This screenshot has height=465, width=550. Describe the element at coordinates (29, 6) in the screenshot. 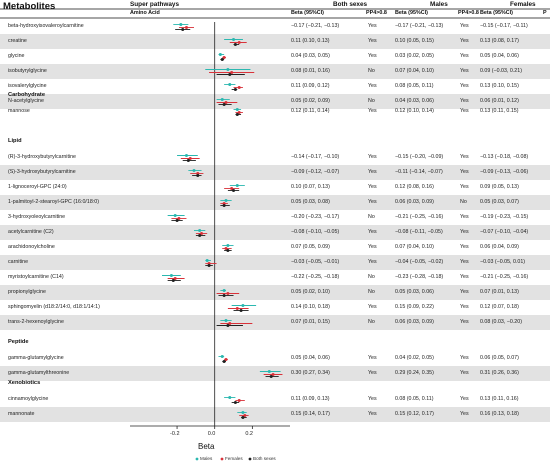

I see `table-title: Metabolites` at that location.